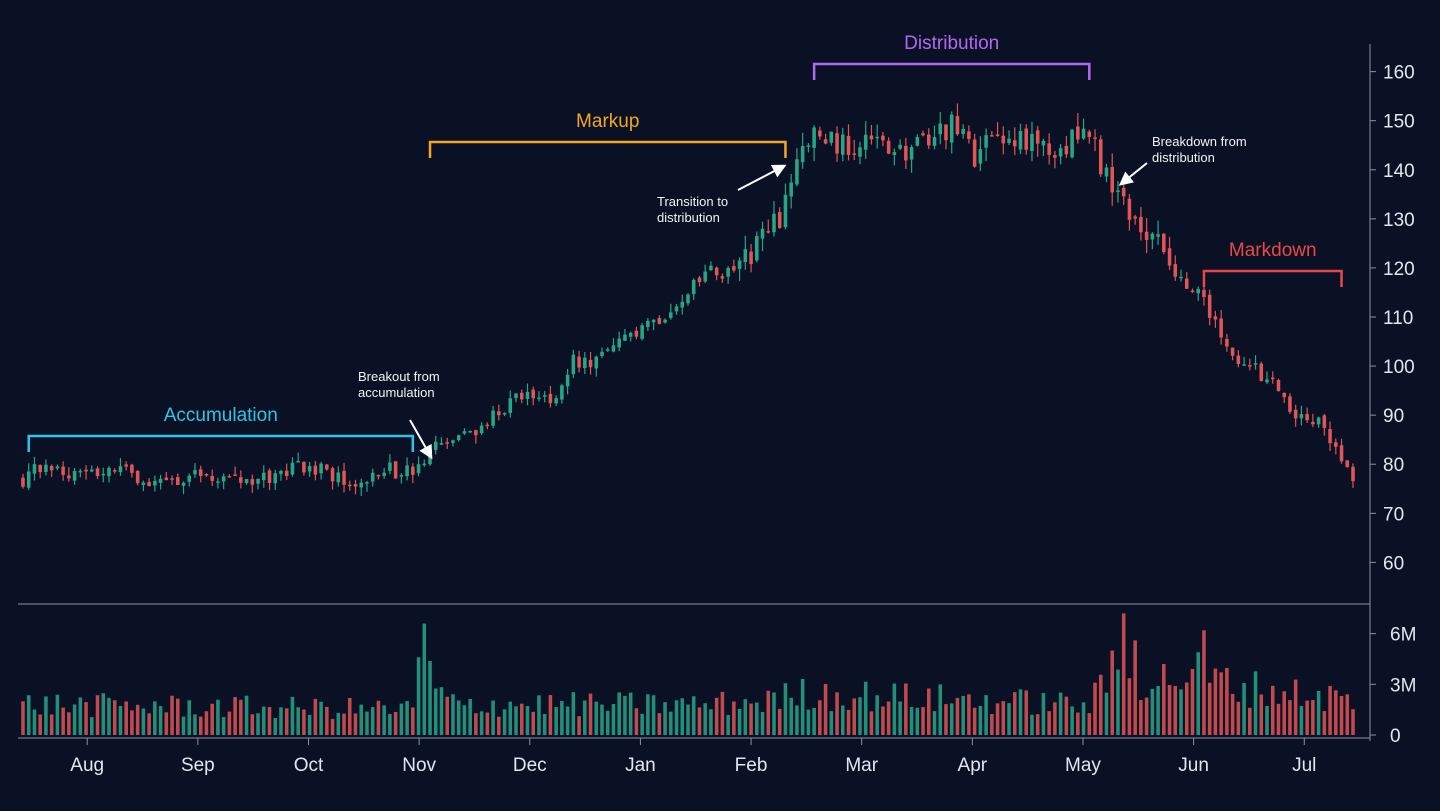 The image size is (1440, 811). I want to click on annotation-line: distribution, so click(1183, 157).